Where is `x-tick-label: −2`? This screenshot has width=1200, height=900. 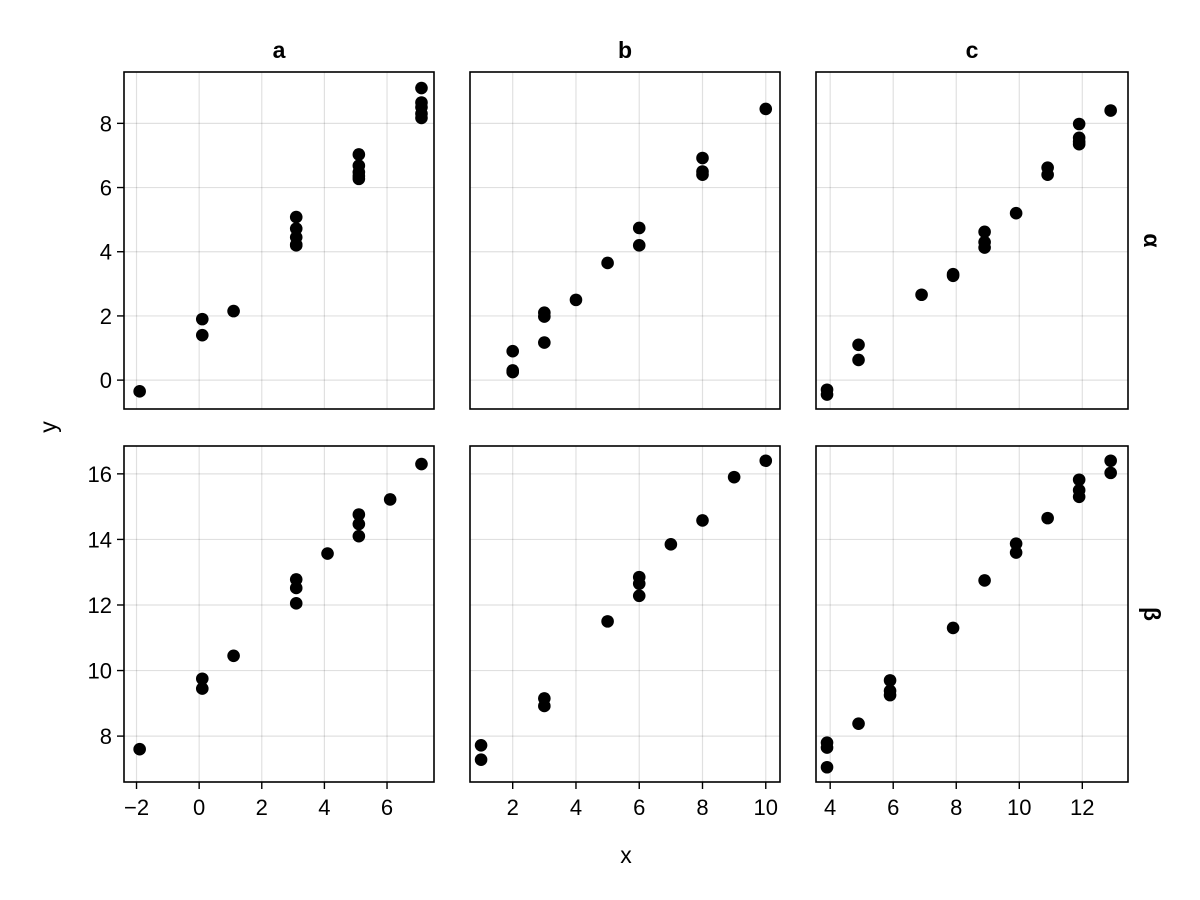 x-tick-label: −2 is located at coordinates (136, 807).